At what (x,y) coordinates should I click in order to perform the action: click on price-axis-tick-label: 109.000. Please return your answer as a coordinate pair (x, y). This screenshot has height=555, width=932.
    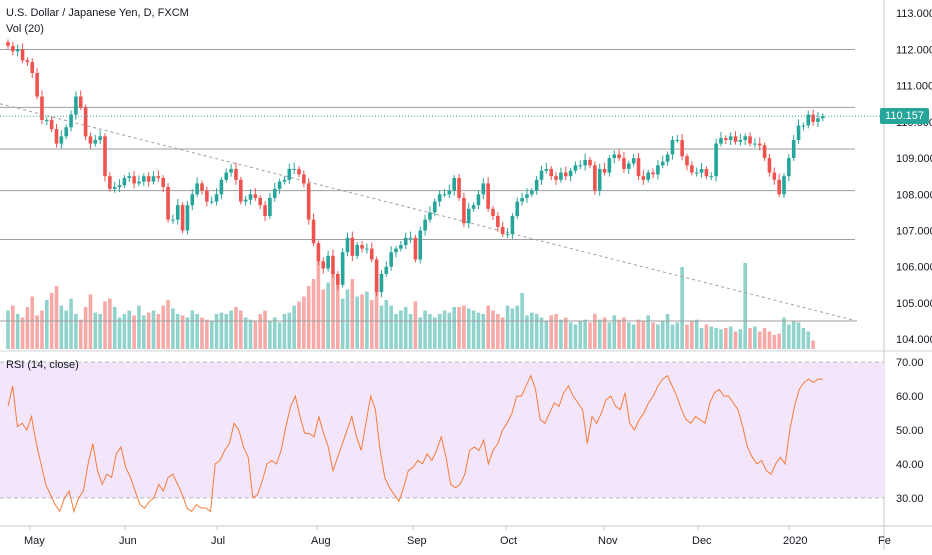
    Looking at the image, I should click on (914, 159).